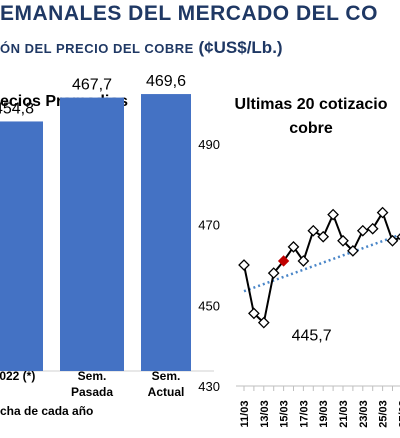  What do you see at coordinates (166, 392) in the screenshot?
I see `bar-category-label: Actual` at bounding box center [166, 392].